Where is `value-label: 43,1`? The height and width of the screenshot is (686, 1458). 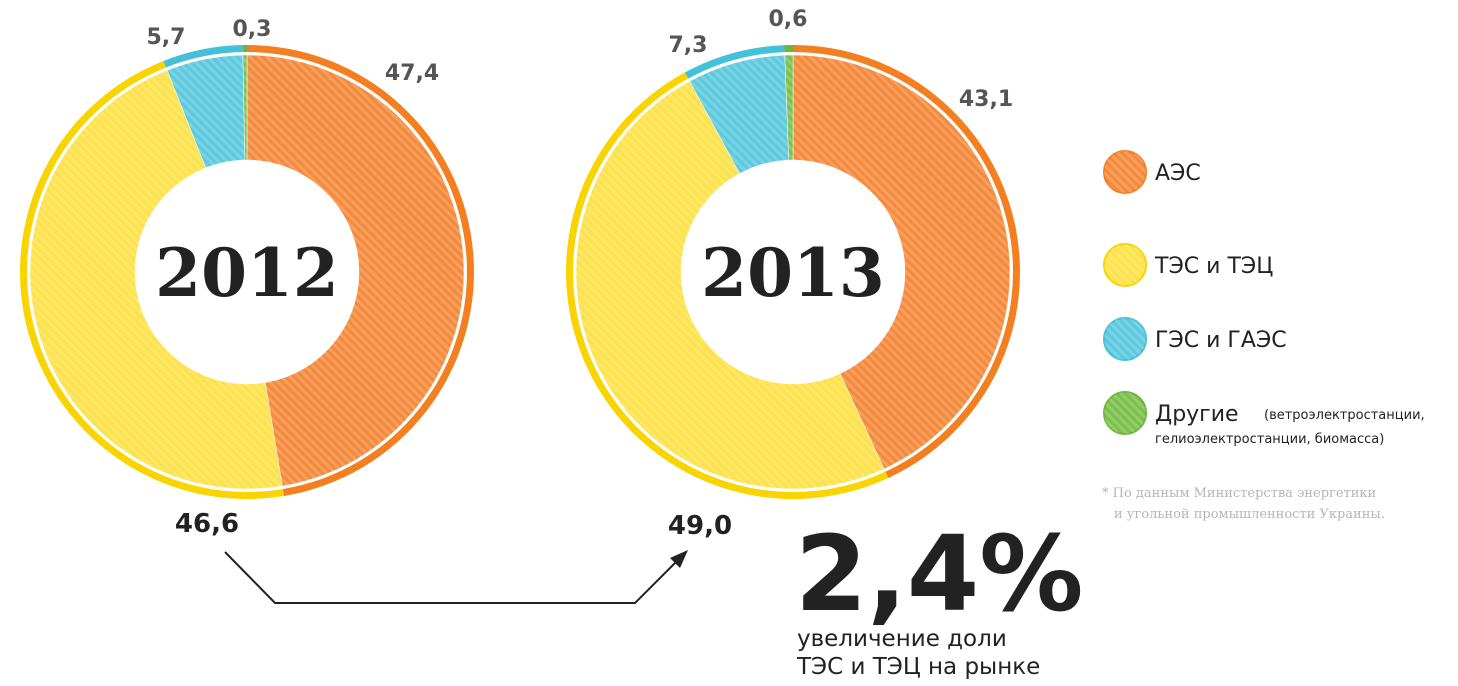 value-label: 43,1 is located at coordinates (986, 99).